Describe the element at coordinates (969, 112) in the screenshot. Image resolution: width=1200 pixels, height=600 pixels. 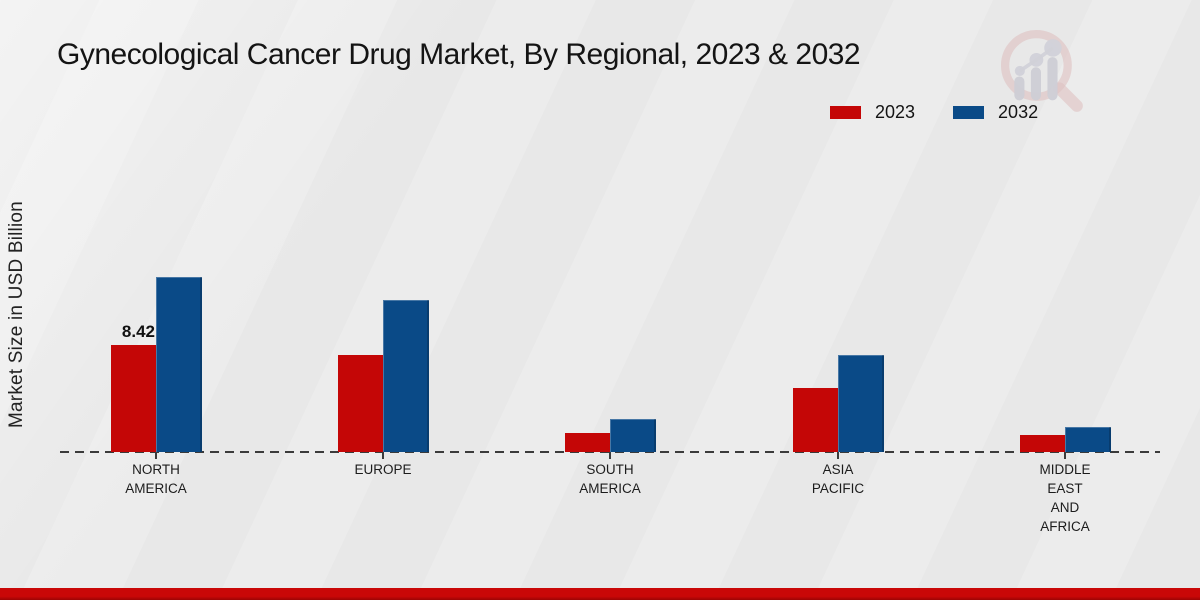
I see `legend-swatch-2032` at that location.